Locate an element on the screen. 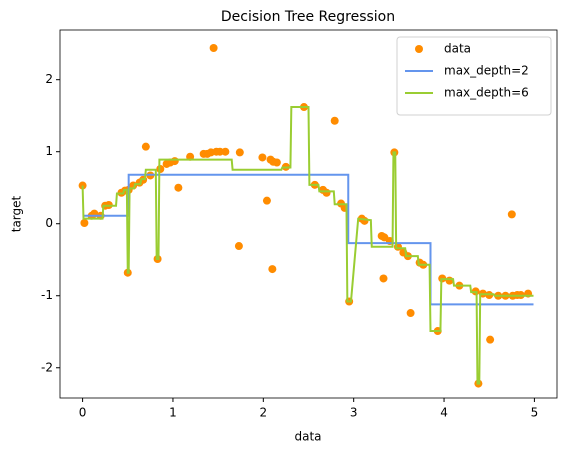  y-tick-label: -1 is located at coordinates (47, 295).